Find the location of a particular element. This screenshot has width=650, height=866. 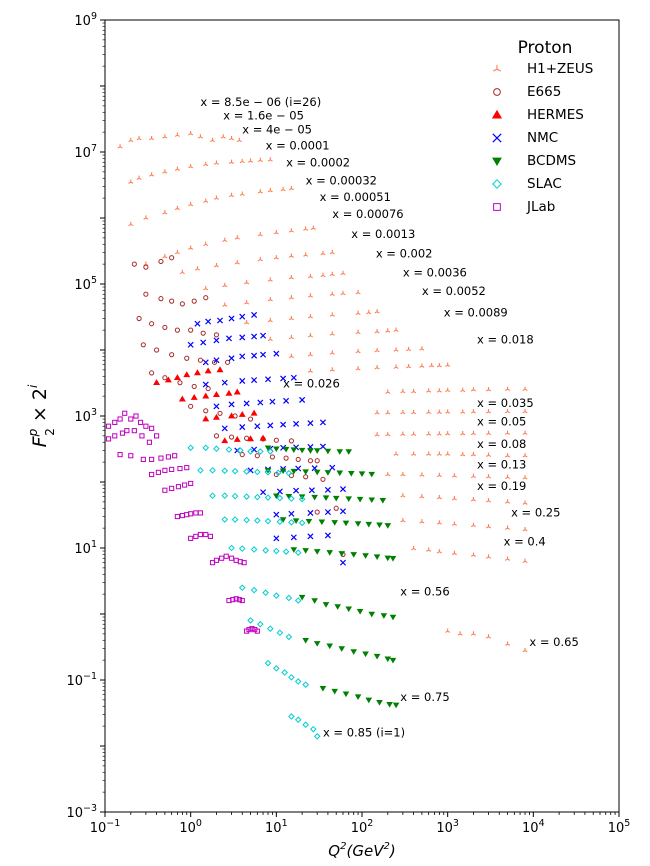

x-bin-label: x = 0.08 is located at coordinates (501, 444).